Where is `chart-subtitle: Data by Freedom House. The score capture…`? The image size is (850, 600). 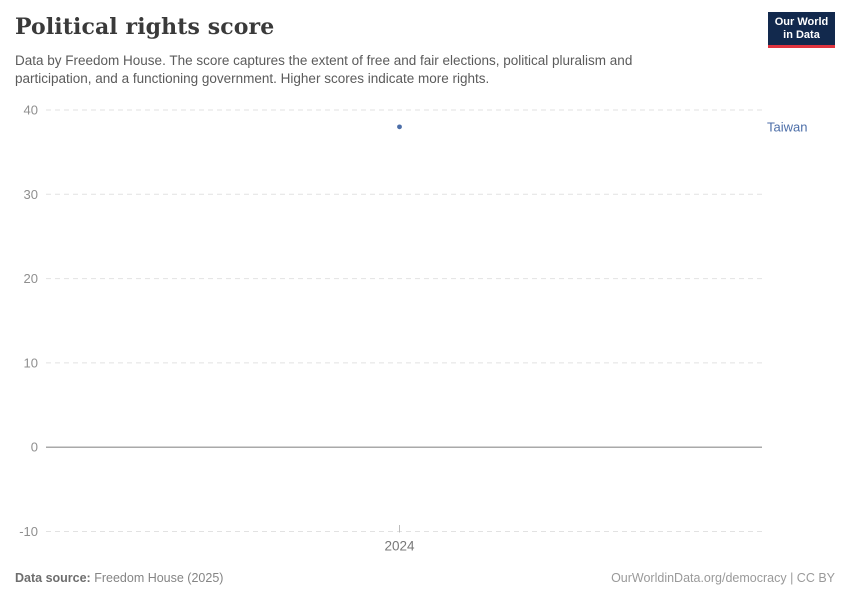 chart-subtitle: Data by Freedom House. The score capture… is located at coordinates (324, 69).